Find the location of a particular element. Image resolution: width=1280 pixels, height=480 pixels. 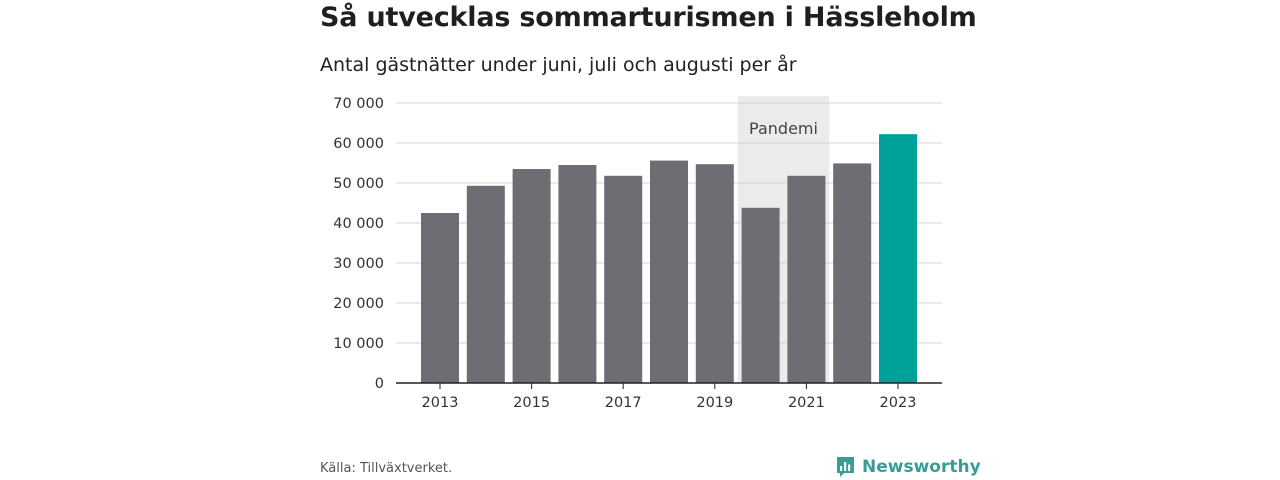

x-tick-label: 2023 is located at coordinates (898, 403).